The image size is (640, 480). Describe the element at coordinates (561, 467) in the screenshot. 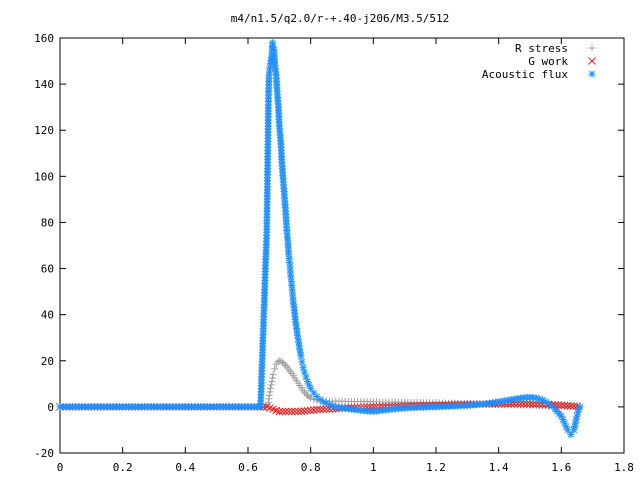

I see `x-tick-label: 1.6` at that location.